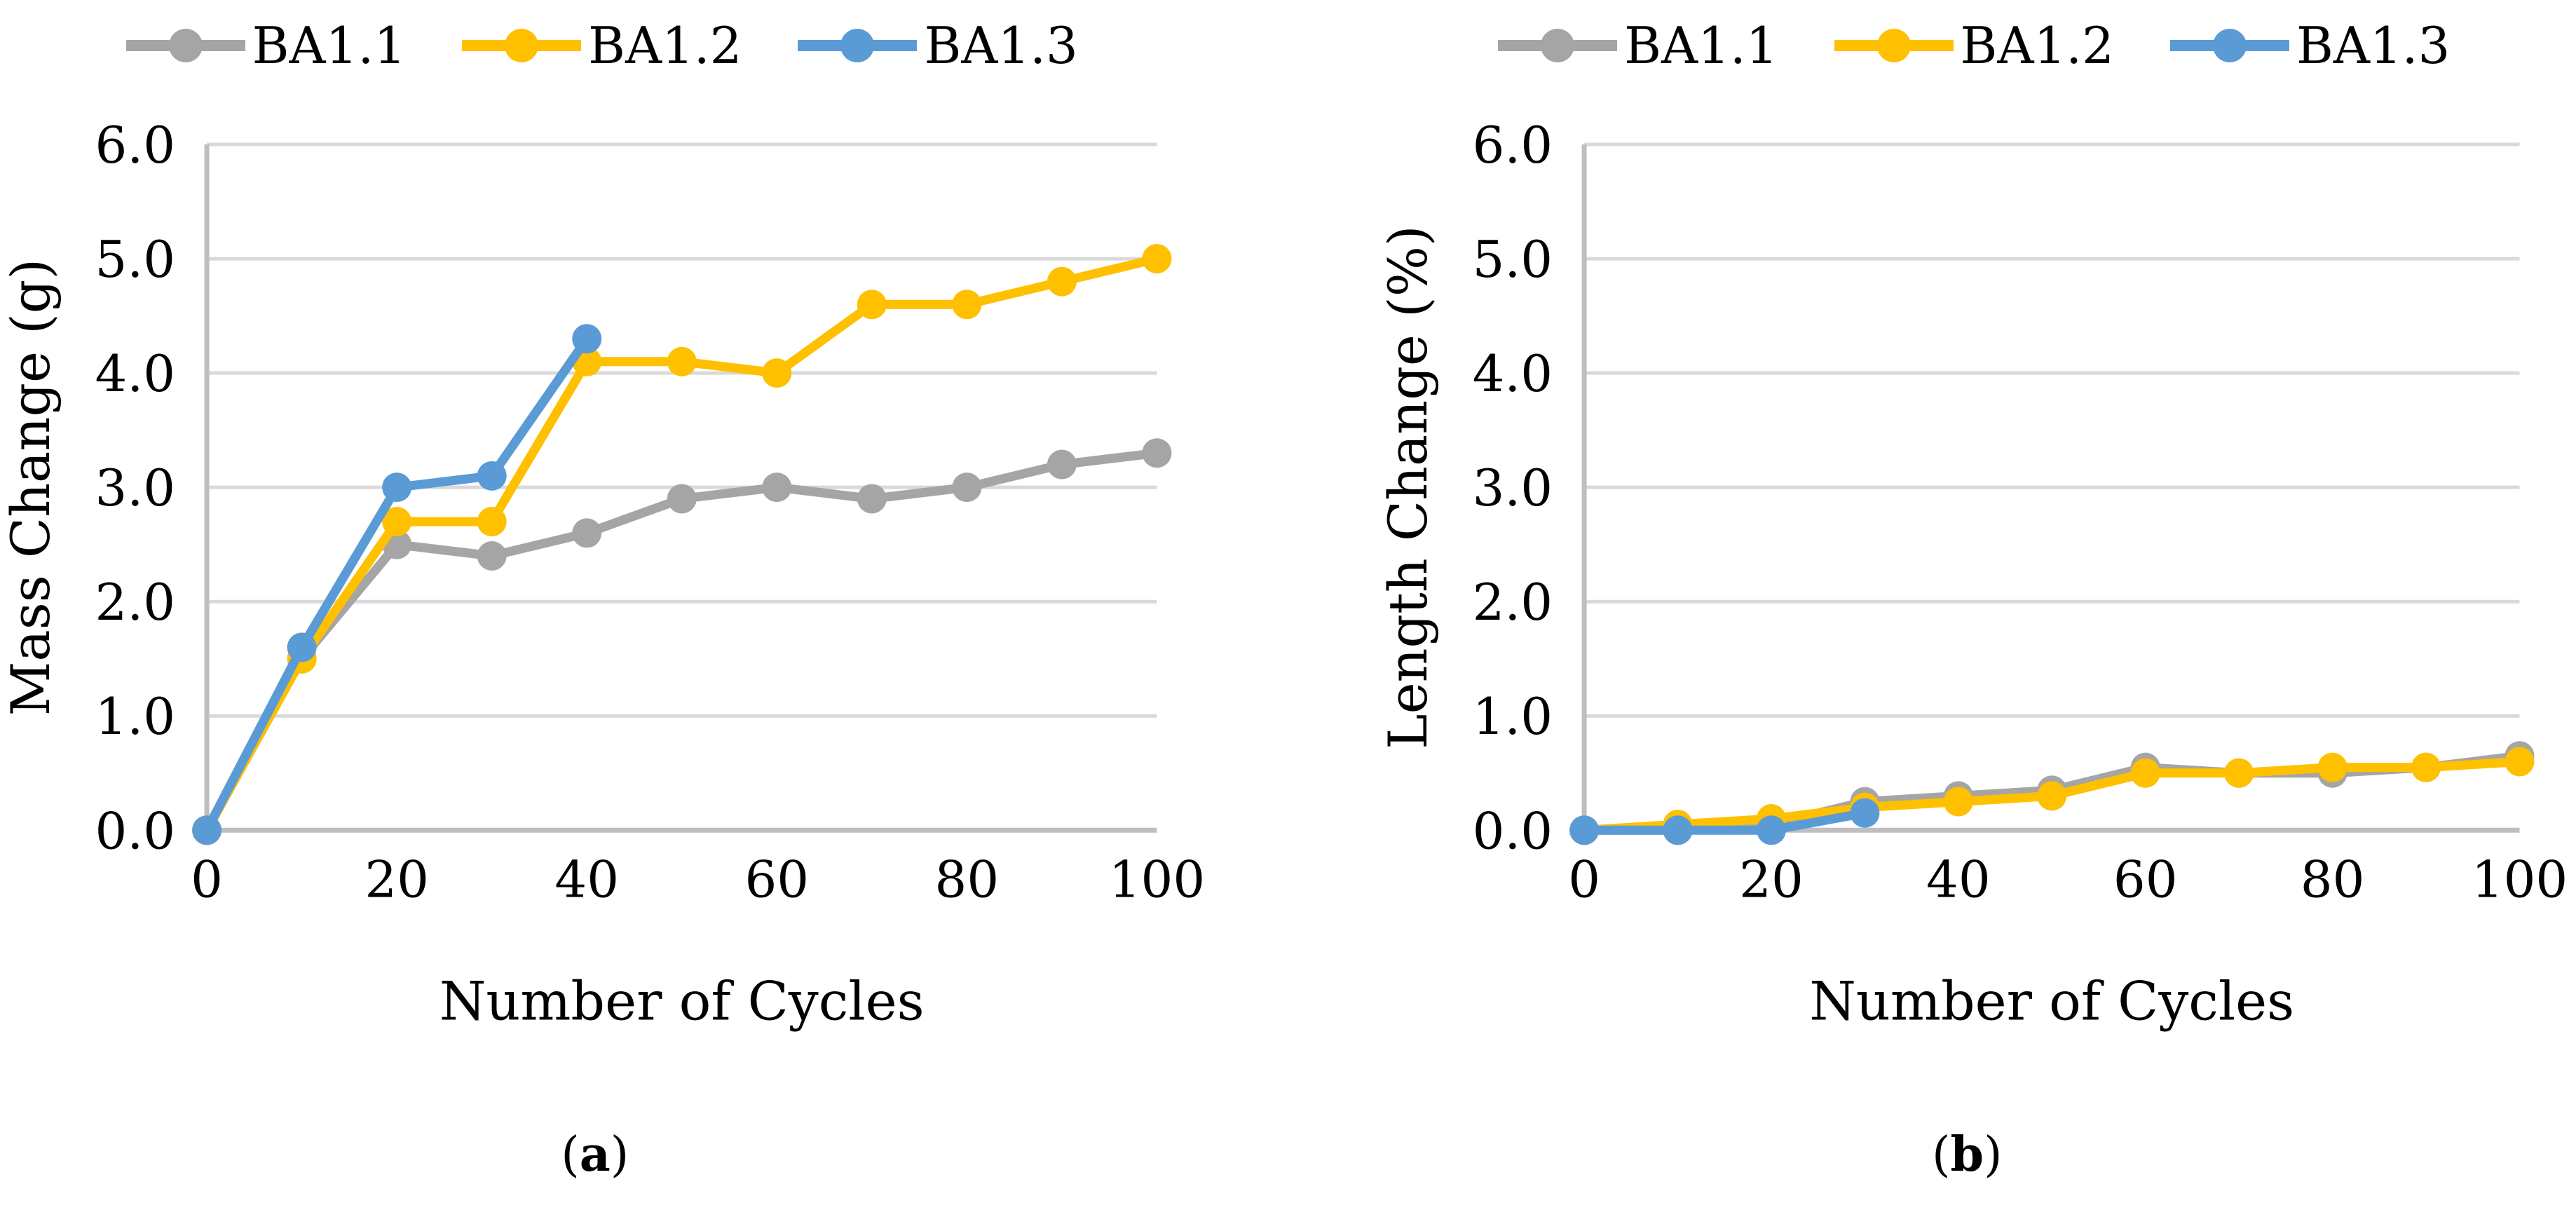  What do you see at coordinates (1157, 453) in the screenshot?
I see `data-point-BA1.1-x100` at bounding box center [1157, 453].